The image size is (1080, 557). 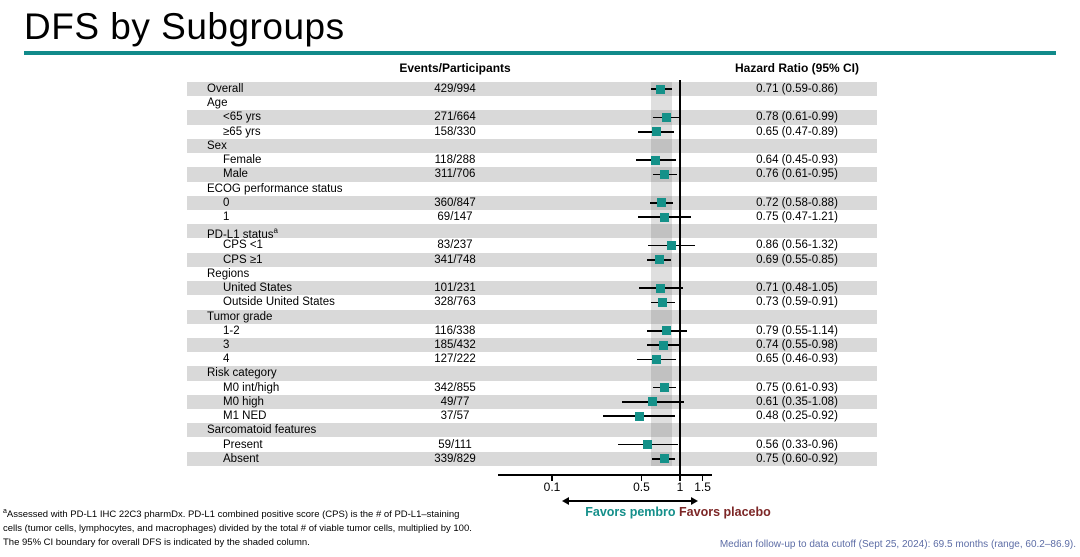 What do you see at coordinates (725, 512) in the screenshot?
I see `favors-placebo-label: Favors placebo` at bounding box center [725, 512].